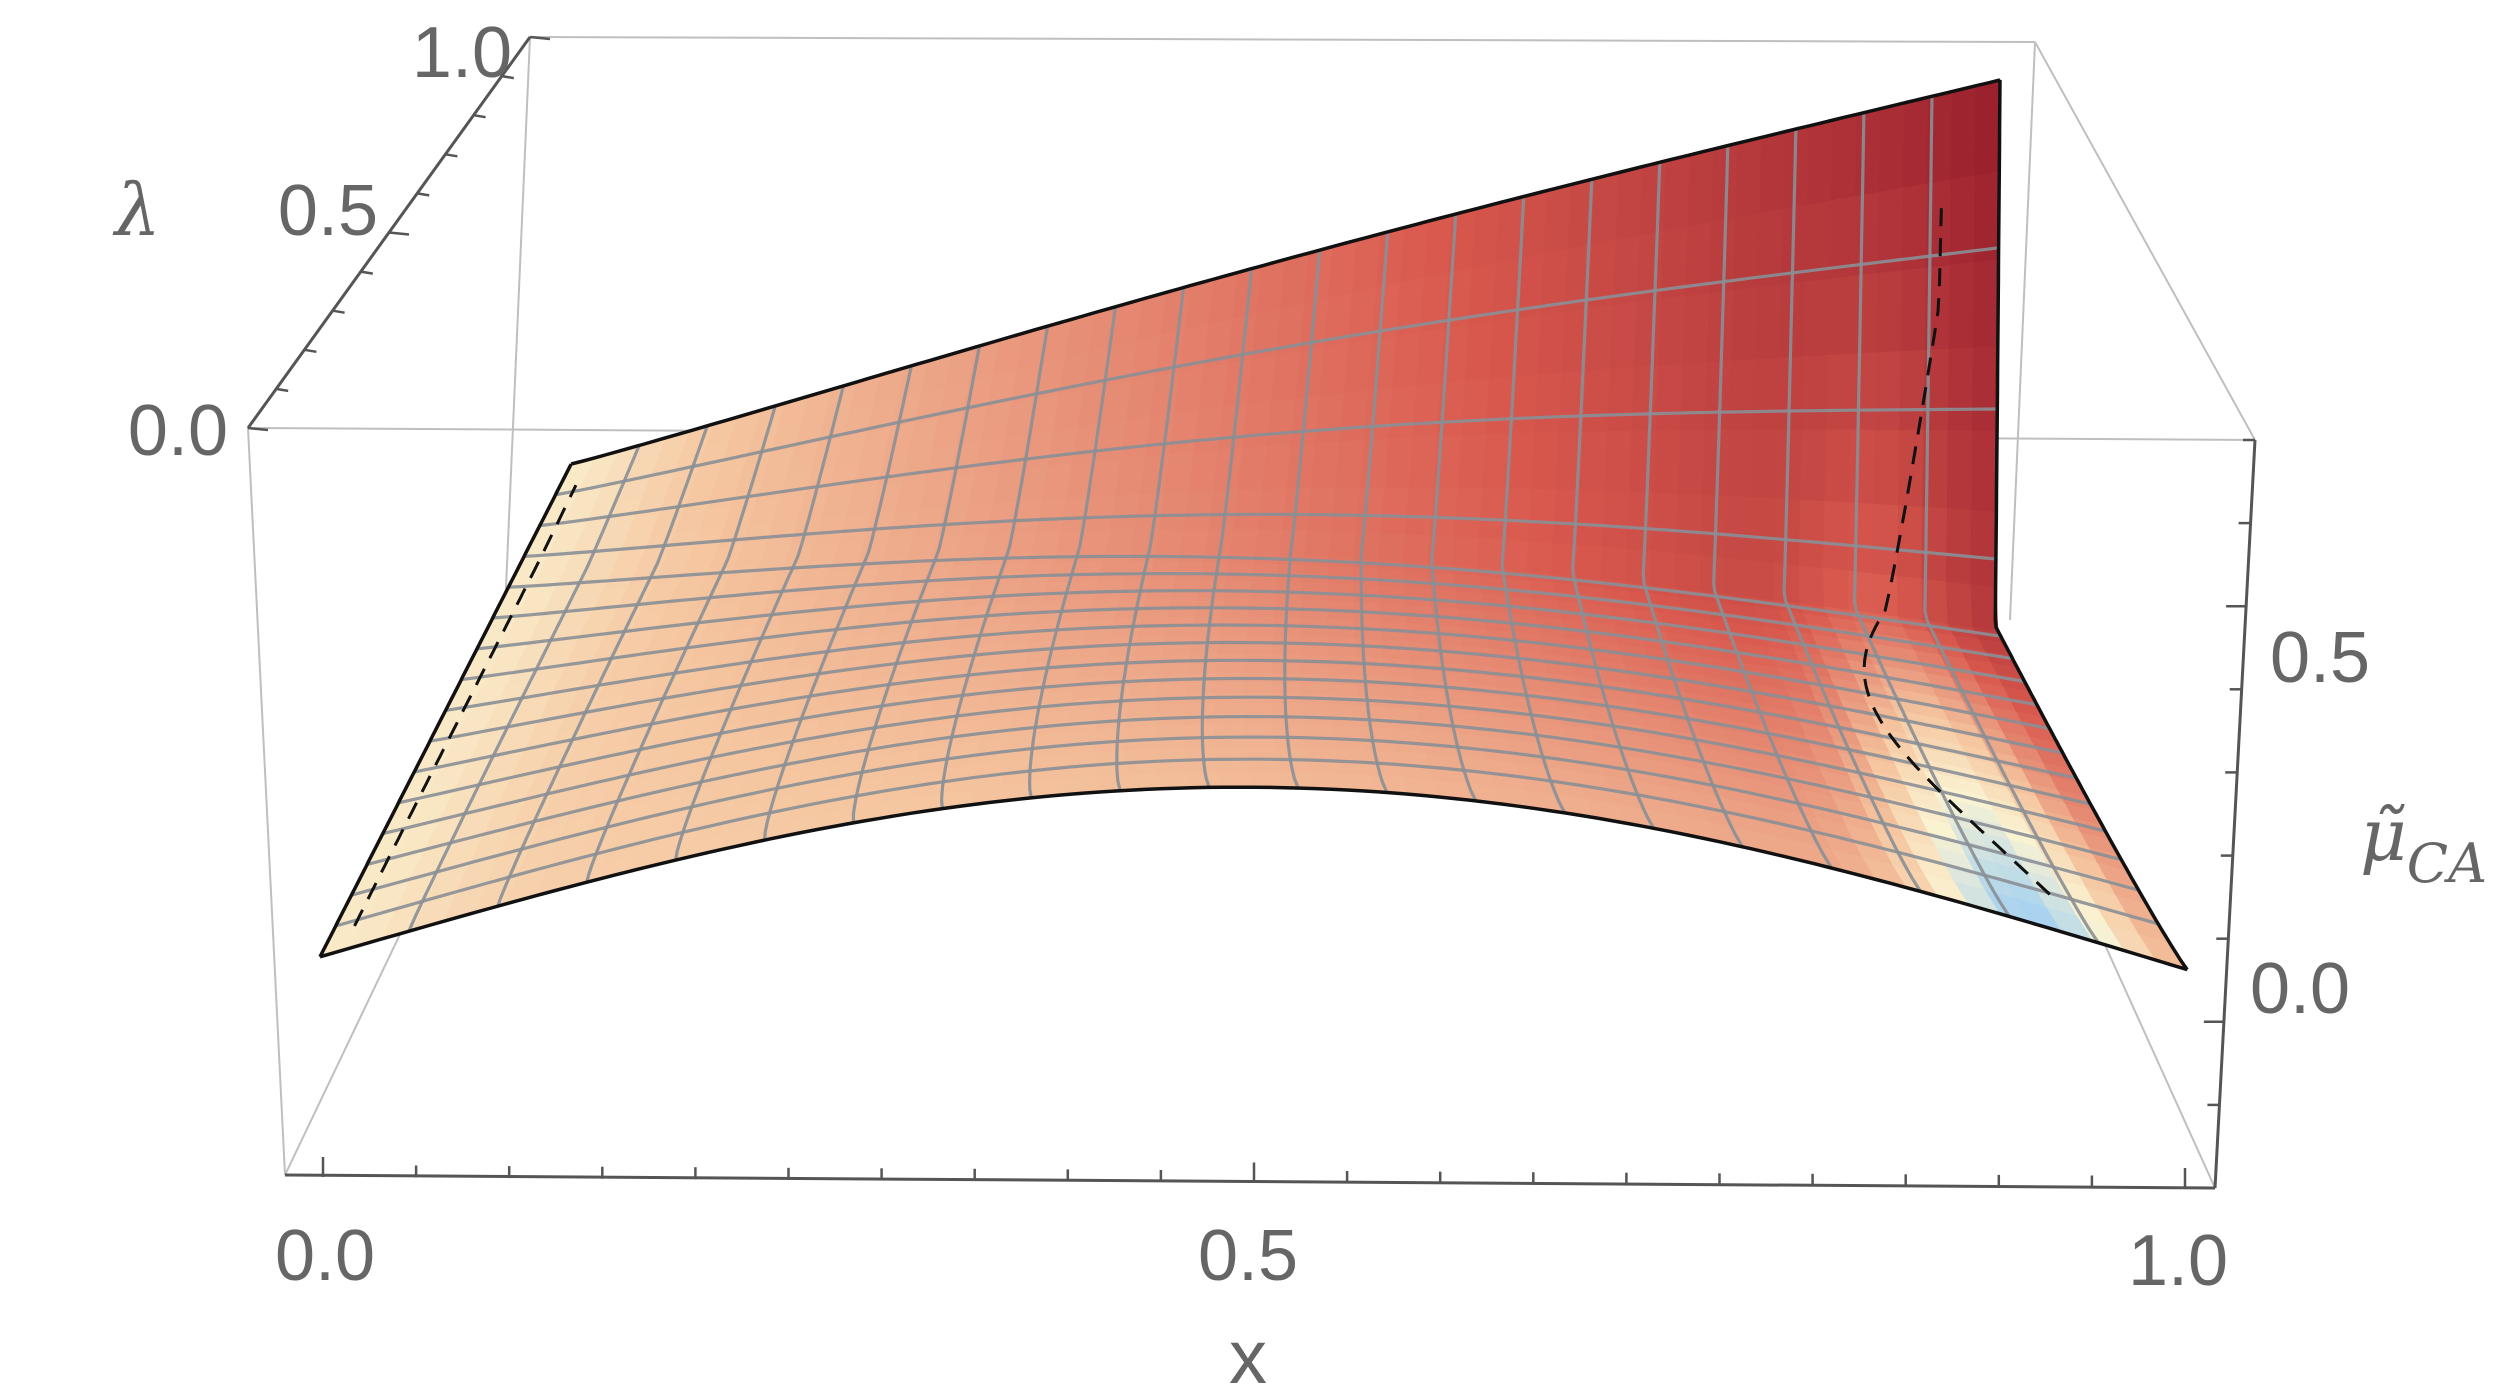 The image size is (2500, 1399). Describe the element at coordinates (462, 53) in the screenshot. I see `lambda-tick-label: 1.0` at that location.